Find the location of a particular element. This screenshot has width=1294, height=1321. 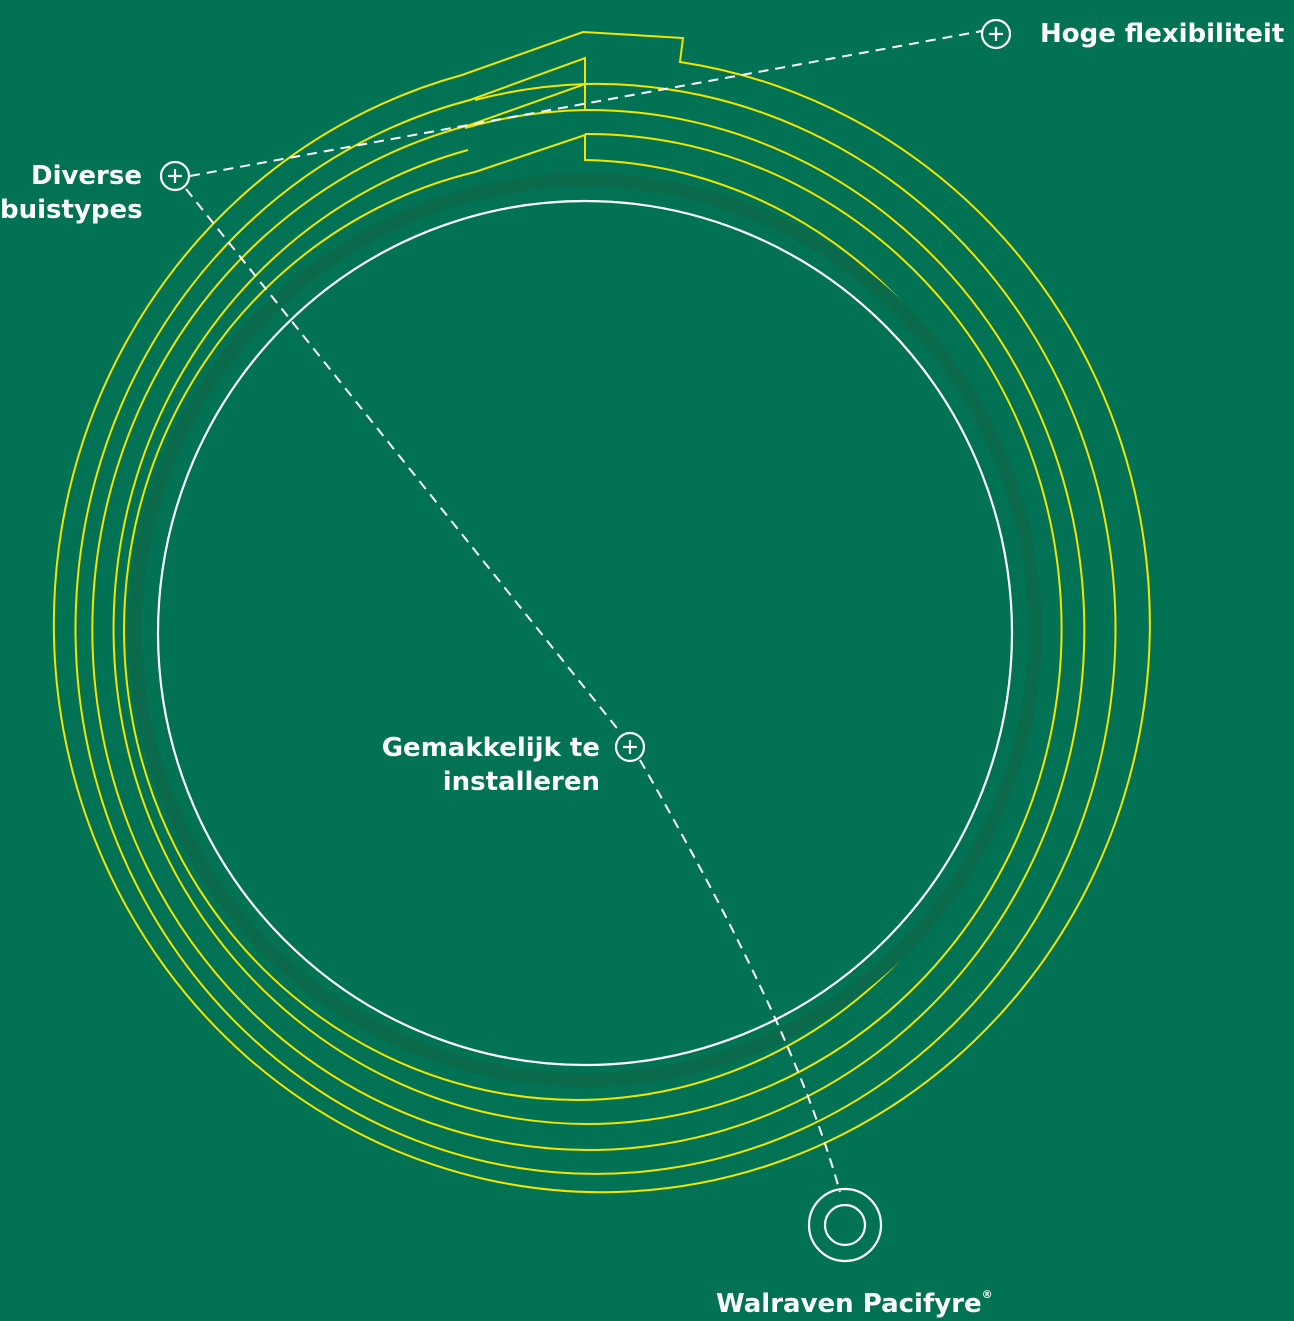

target-circle-icon is located at coordinates (845, 1225).